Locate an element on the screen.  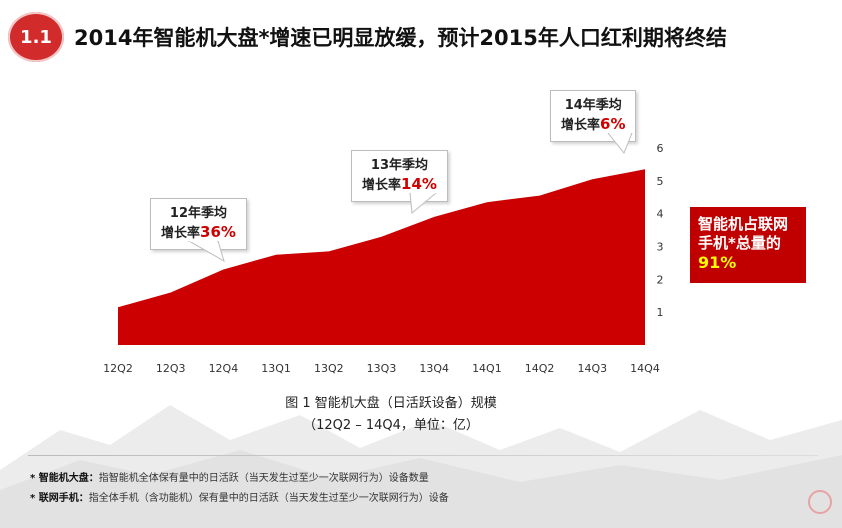
y-tick-label: 3 is located at coordinates (660, 247).